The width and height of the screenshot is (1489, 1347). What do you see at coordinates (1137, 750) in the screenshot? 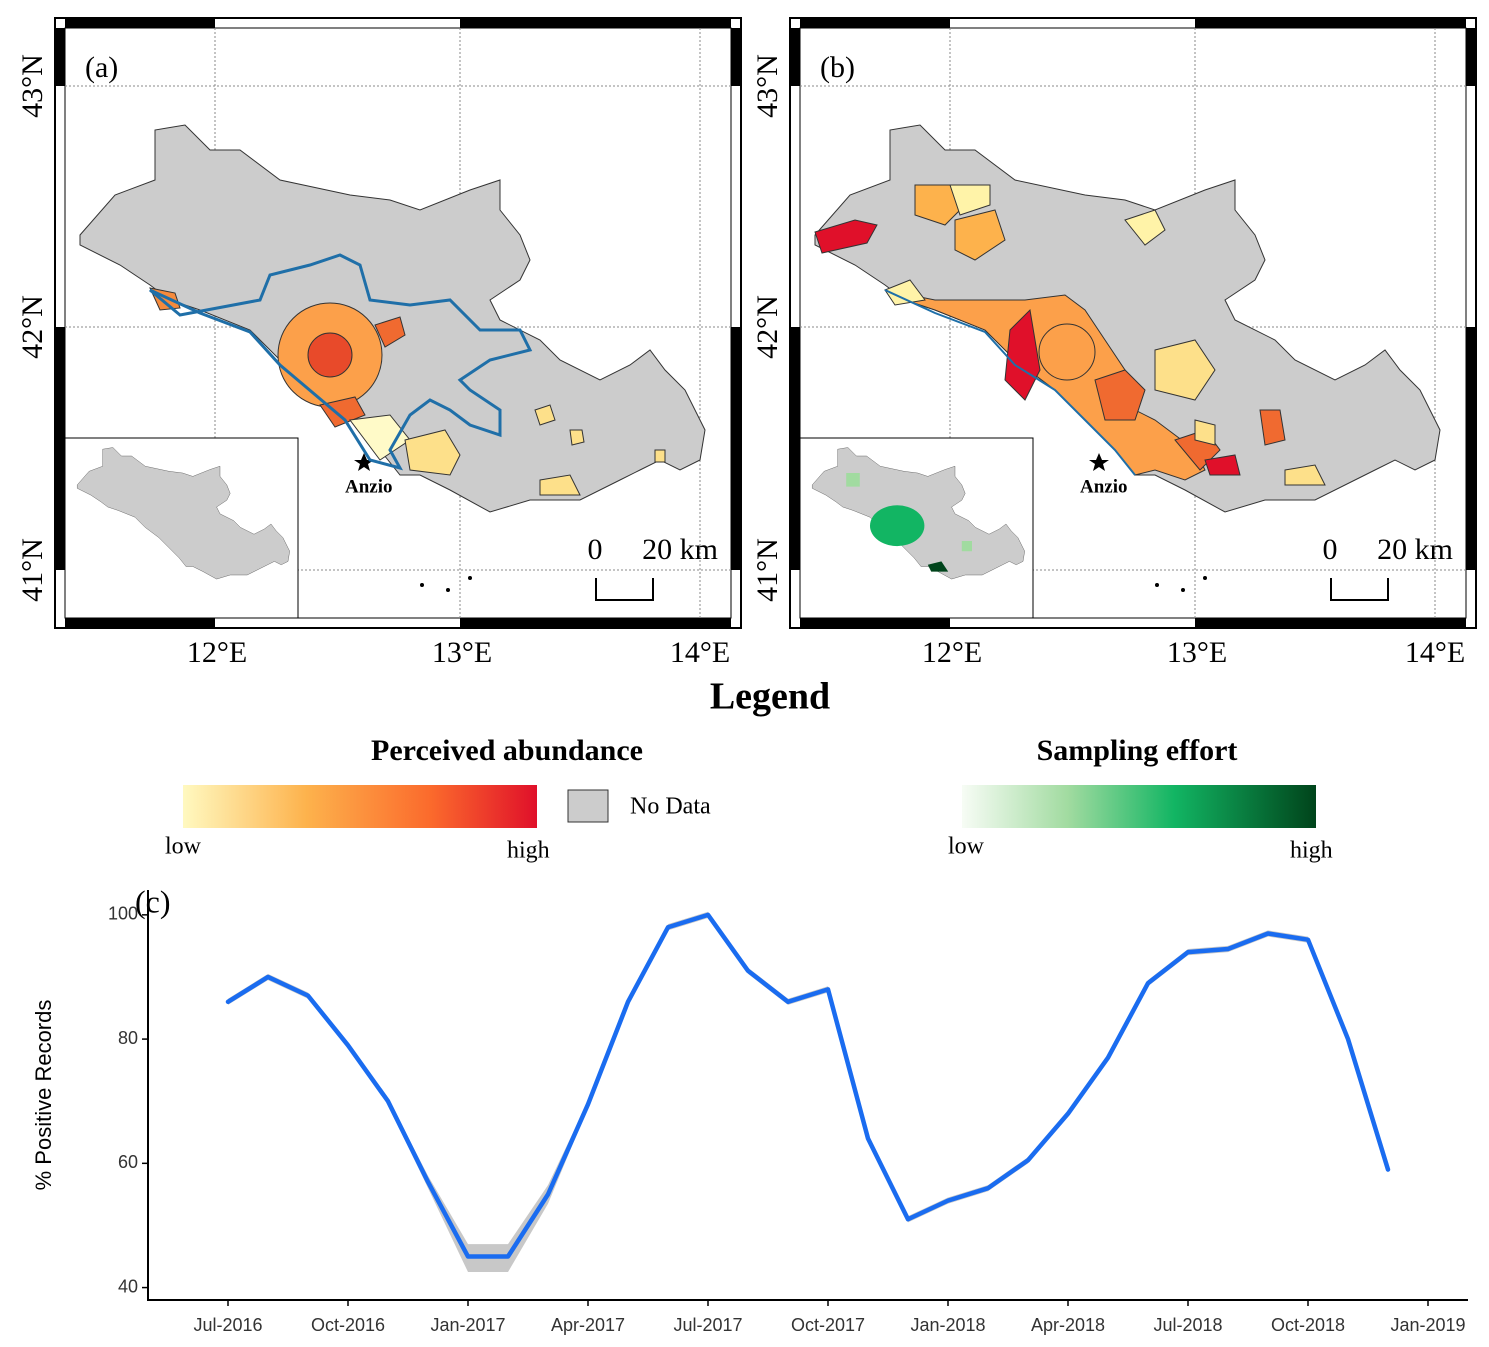
I see `legend-subtitle: Sampling effort` at bounding box center [1137, 750].